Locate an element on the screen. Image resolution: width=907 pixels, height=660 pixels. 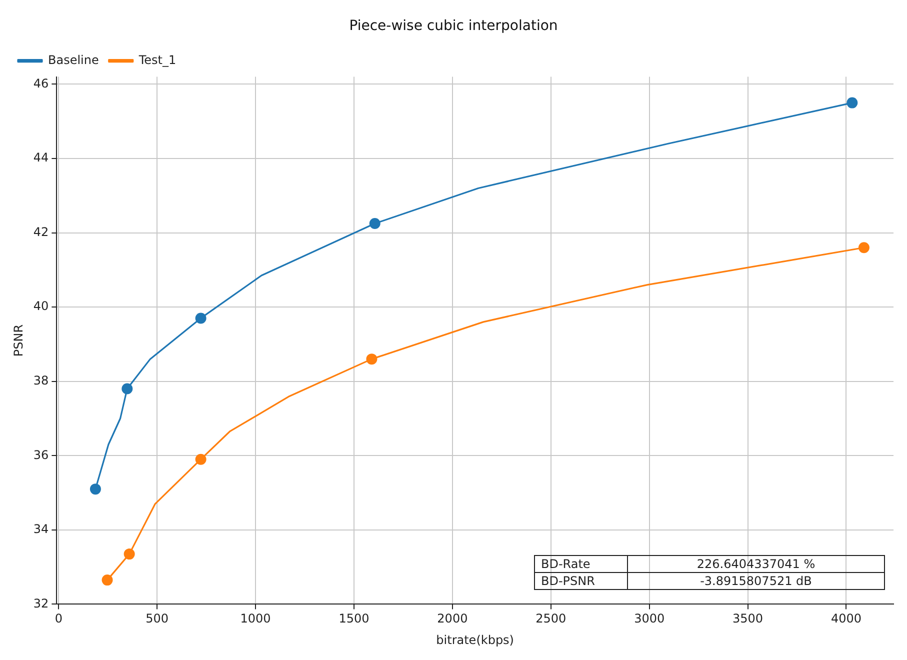
y-tick-label: 38 is located at coordinates (41, 380).